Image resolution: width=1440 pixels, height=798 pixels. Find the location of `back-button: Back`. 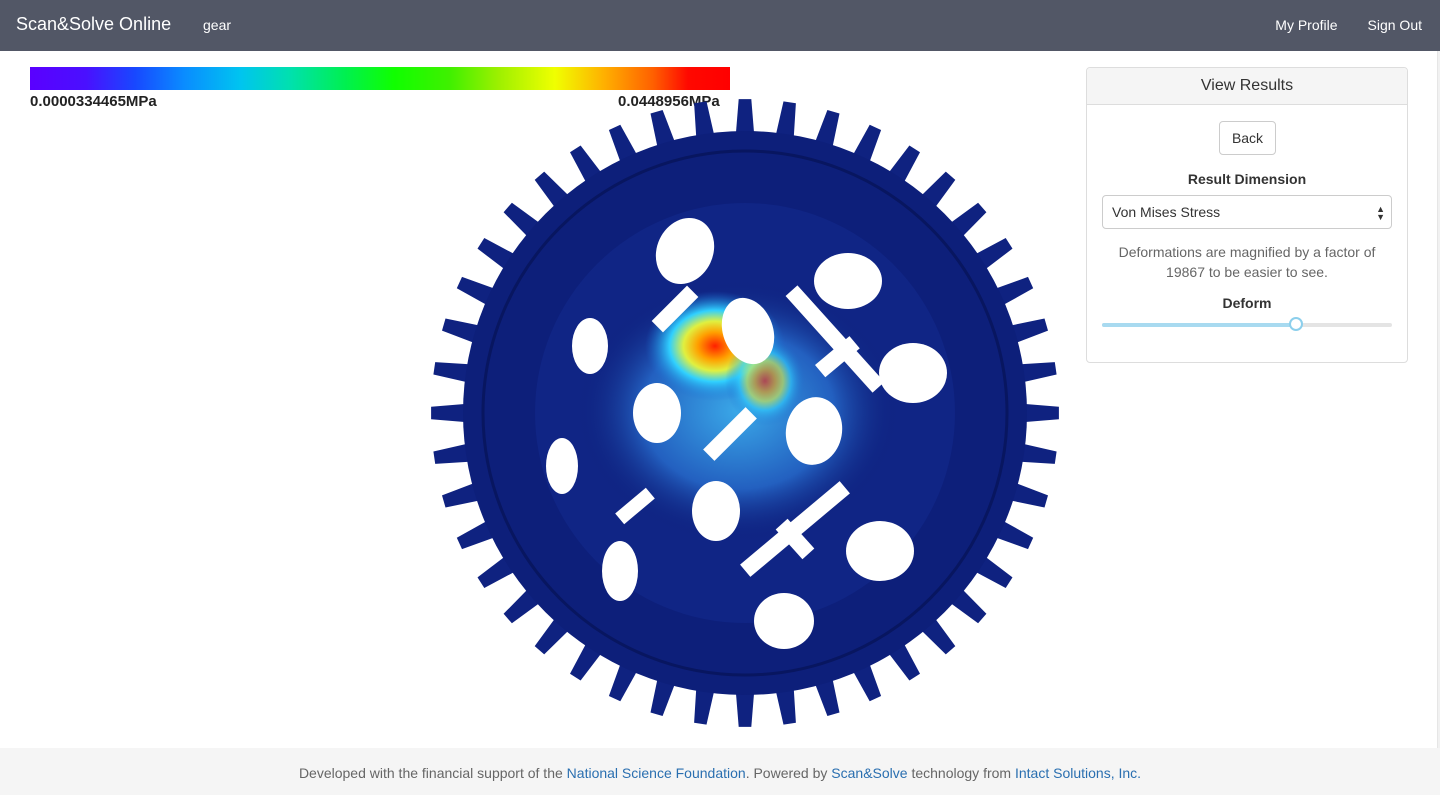

back-button: Back is located at coordinates (1247, 138).